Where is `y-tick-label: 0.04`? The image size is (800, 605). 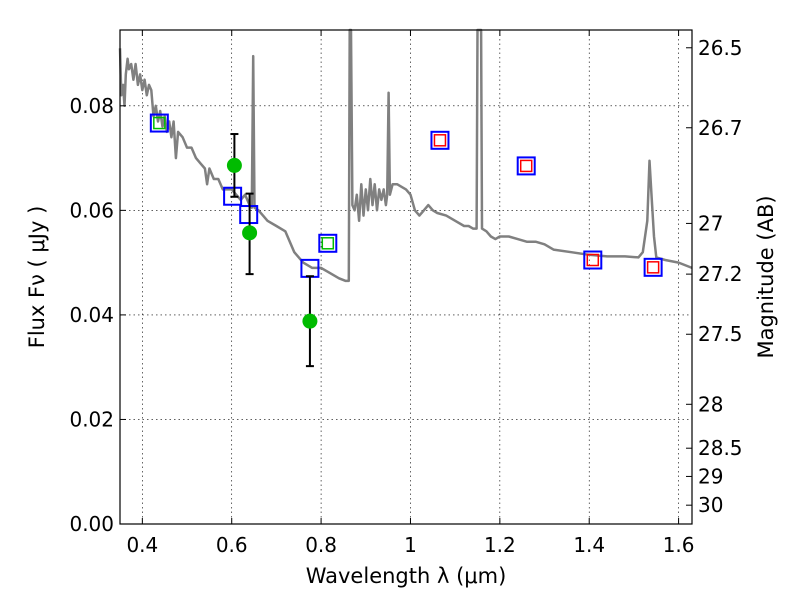
y-tick-label: 0.04 is located at coordinates (91, 315).